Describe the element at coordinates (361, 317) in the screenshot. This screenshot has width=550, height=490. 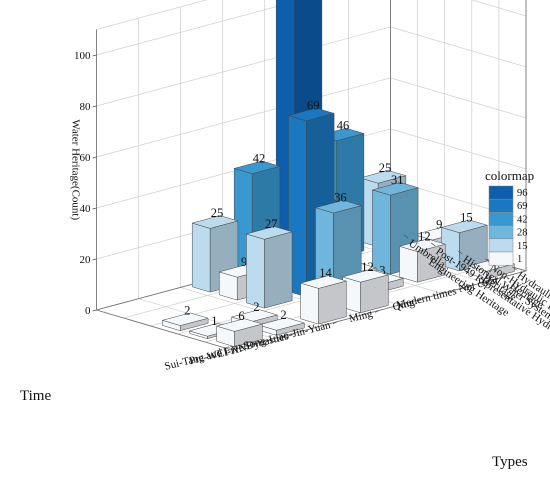
I see `time-tick-label: Ming` at that location.